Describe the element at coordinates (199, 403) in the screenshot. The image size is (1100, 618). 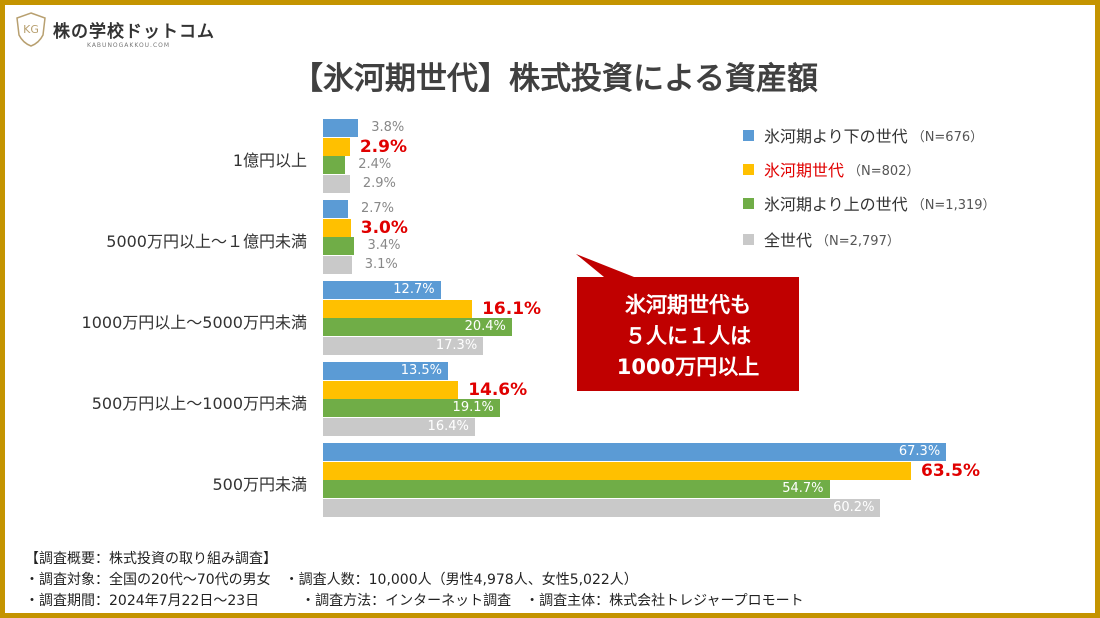
I see `category-label: 500万円以上～1000万円未満` at that location.